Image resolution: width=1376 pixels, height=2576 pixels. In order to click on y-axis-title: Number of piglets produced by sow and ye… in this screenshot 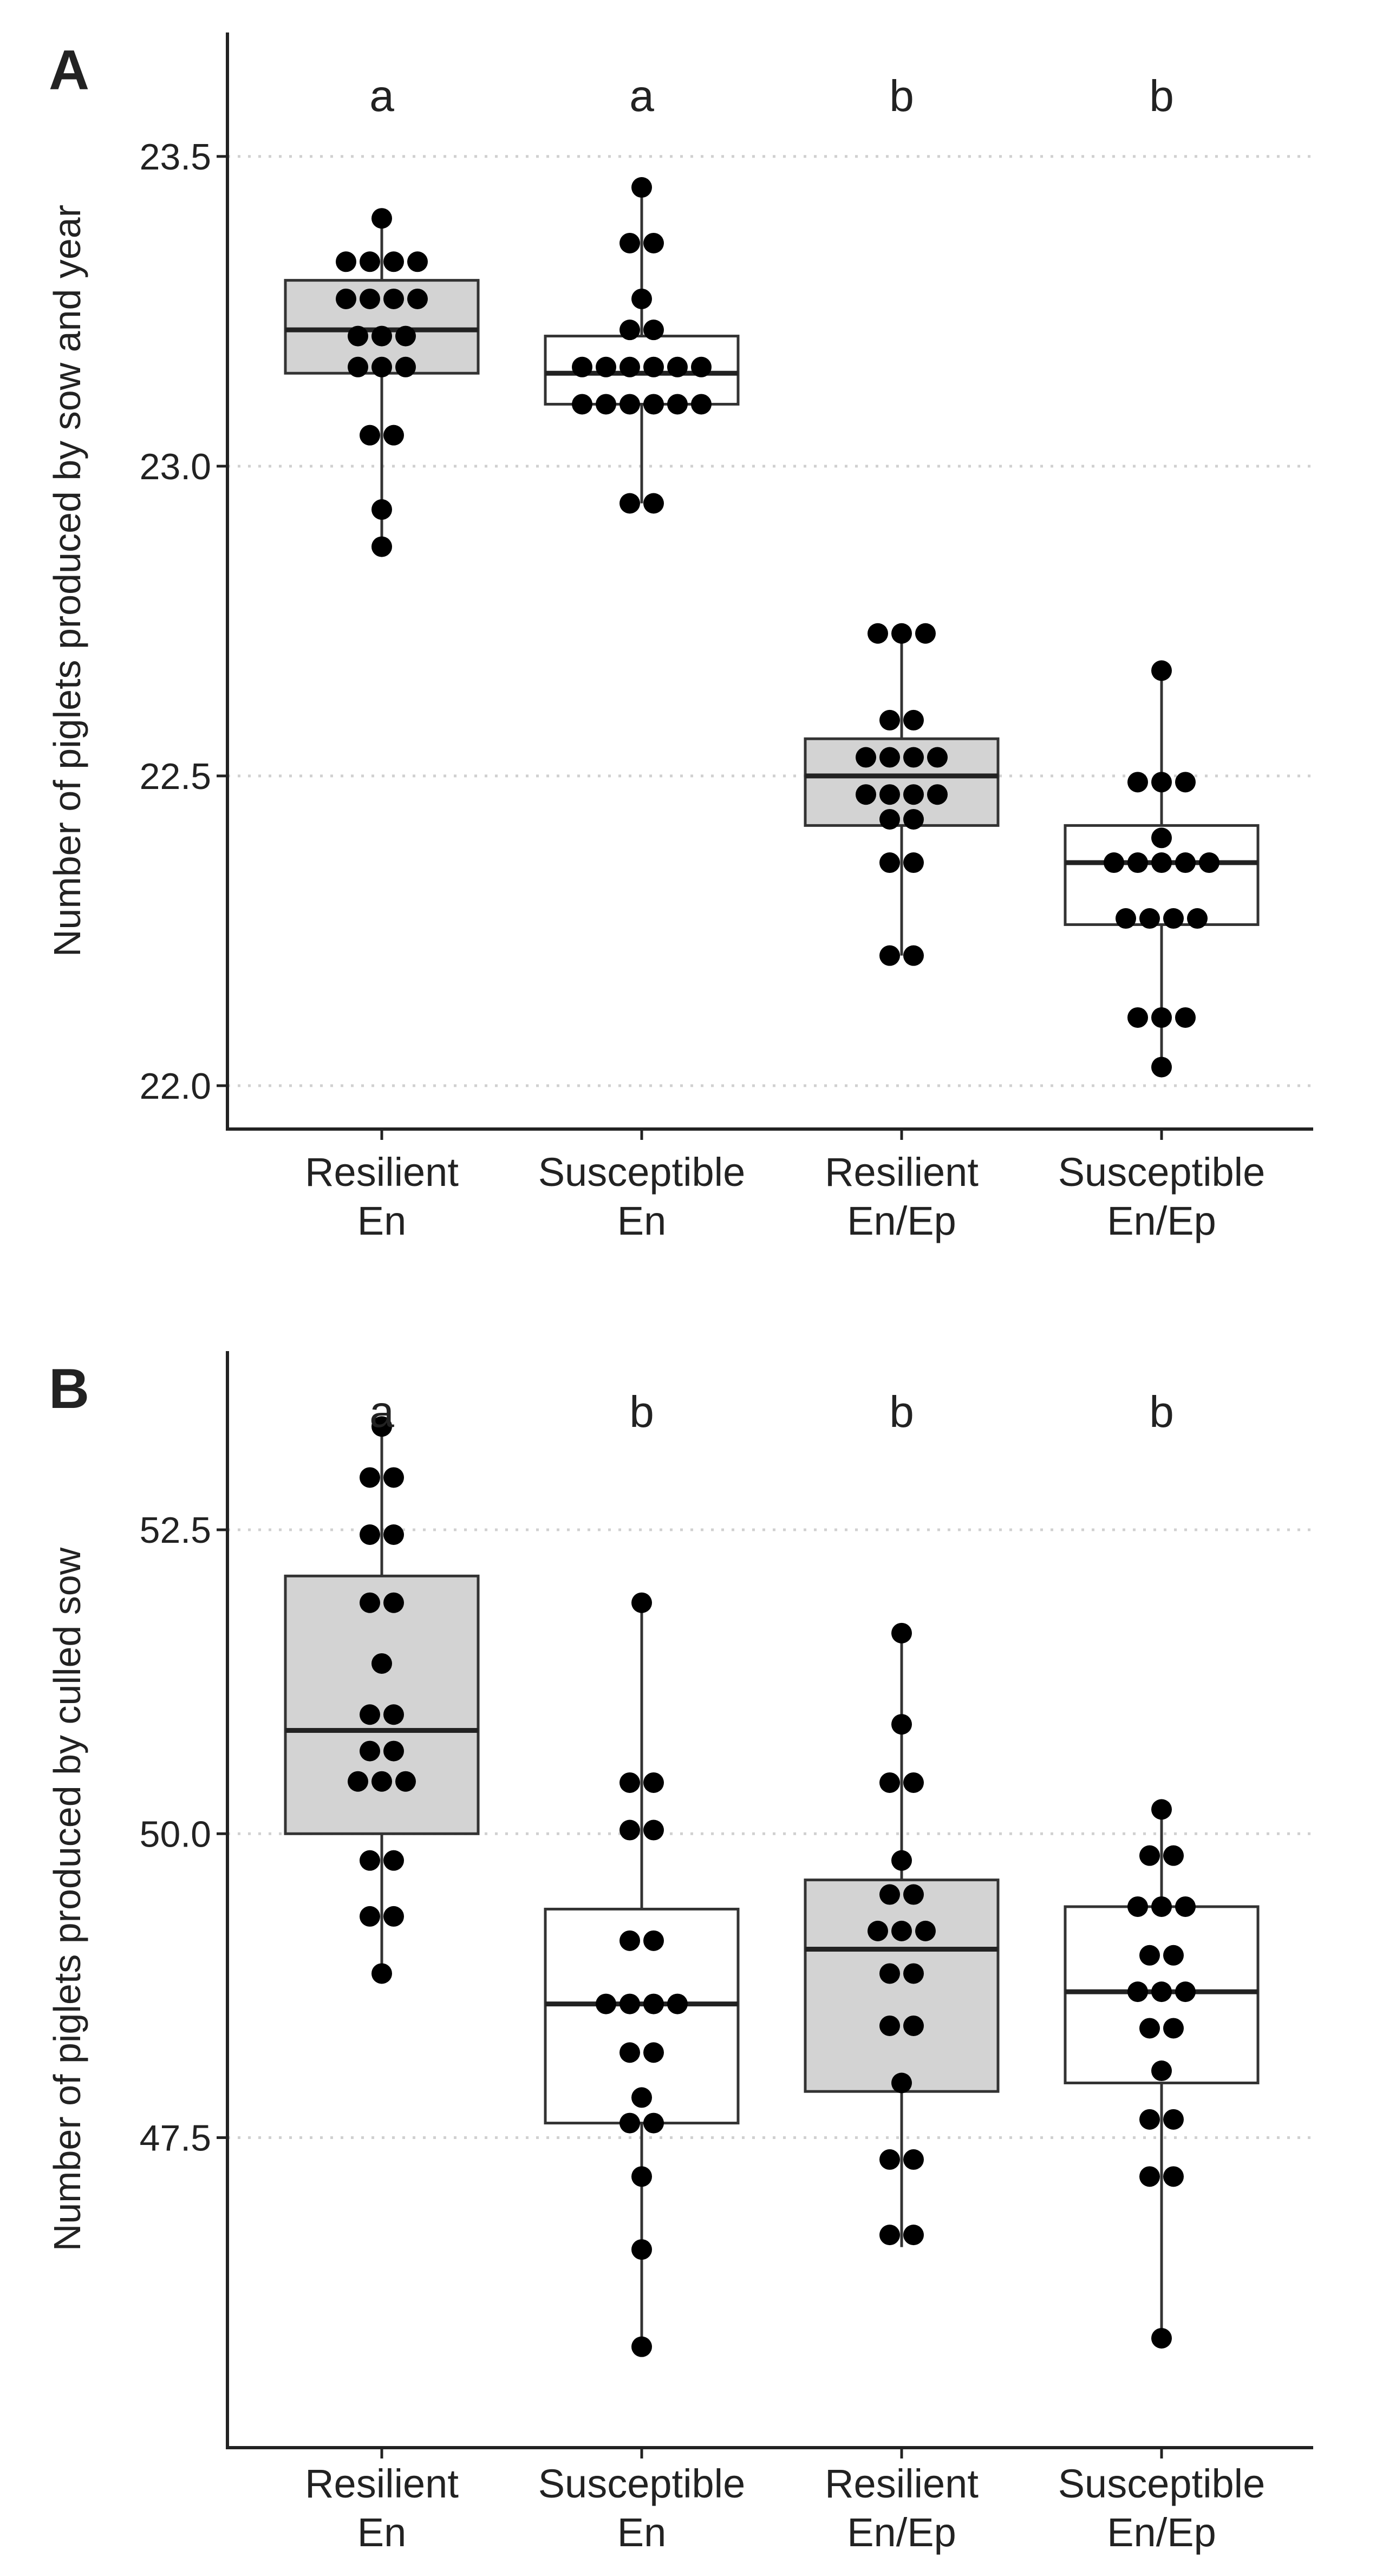, I will do `click(67, 581)`.